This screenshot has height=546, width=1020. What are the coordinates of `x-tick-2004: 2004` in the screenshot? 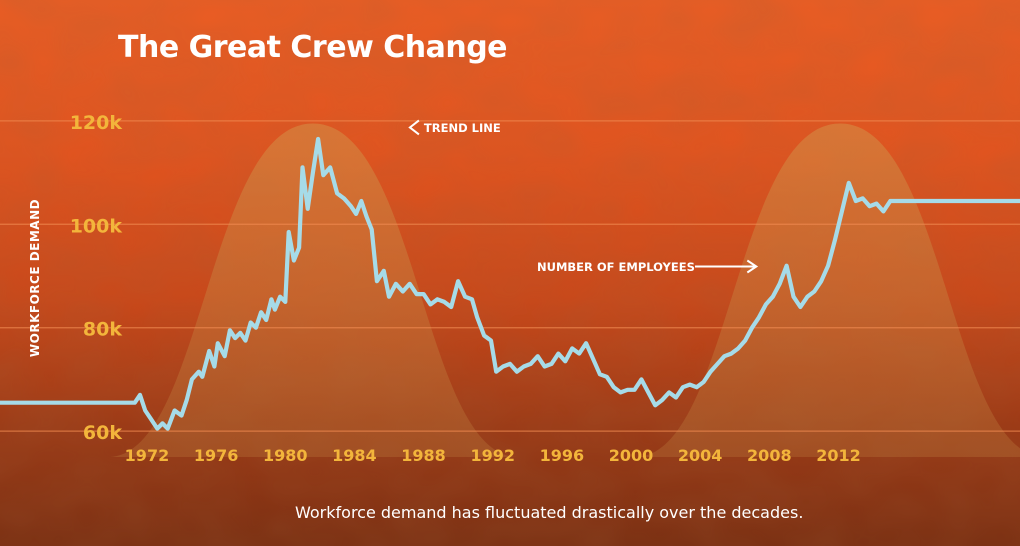 It's located at (700, 455).